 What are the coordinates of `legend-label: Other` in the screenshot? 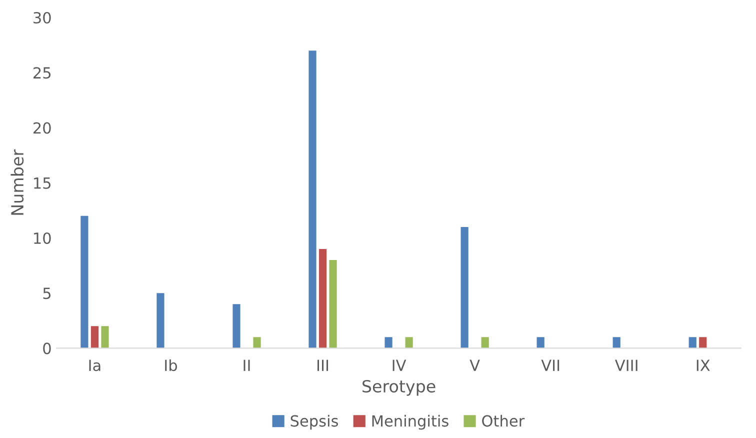 It's located at (503, 420).